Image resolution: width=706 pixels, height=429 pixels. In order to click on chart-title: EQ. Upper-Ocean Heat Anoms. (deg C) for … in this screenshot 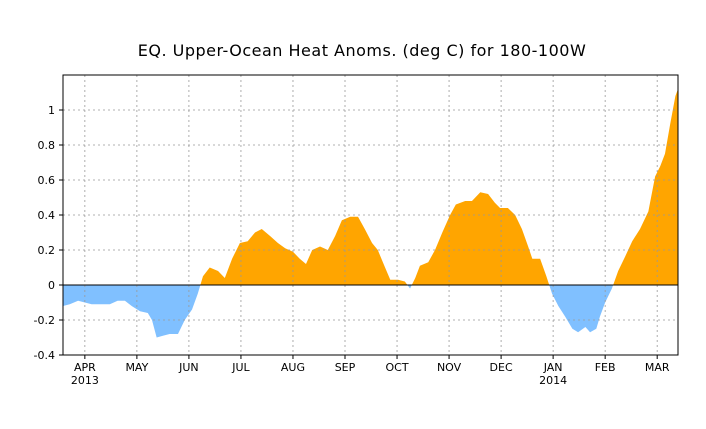, I will do `click(362, 50)`.